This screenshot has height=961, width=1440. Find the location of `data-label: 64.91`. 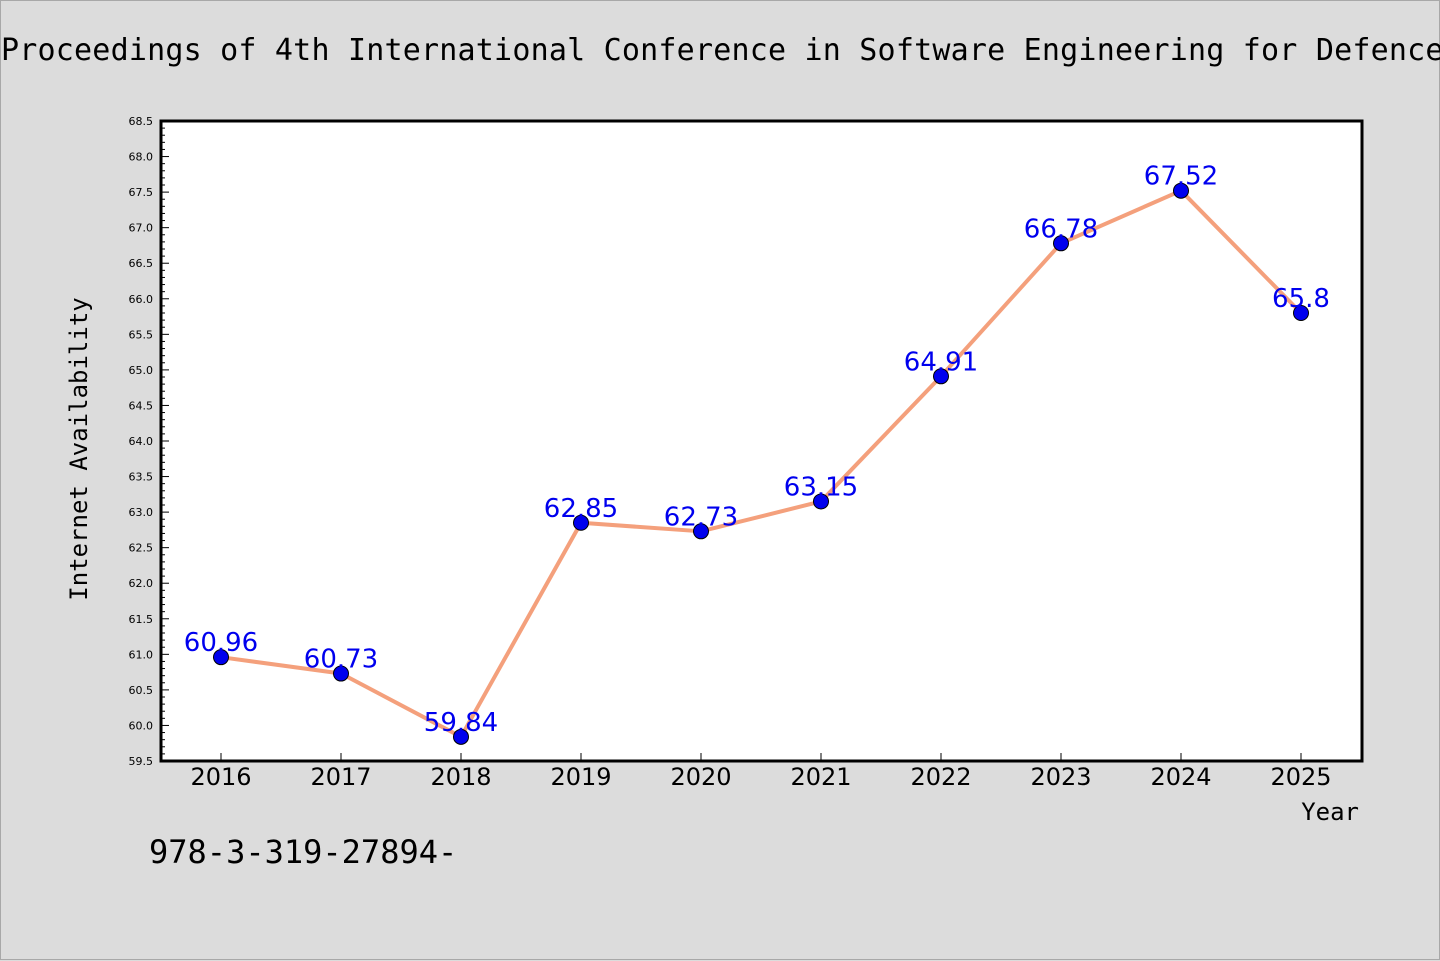

data-label: 64.91 is located at coordinates (941, 362).